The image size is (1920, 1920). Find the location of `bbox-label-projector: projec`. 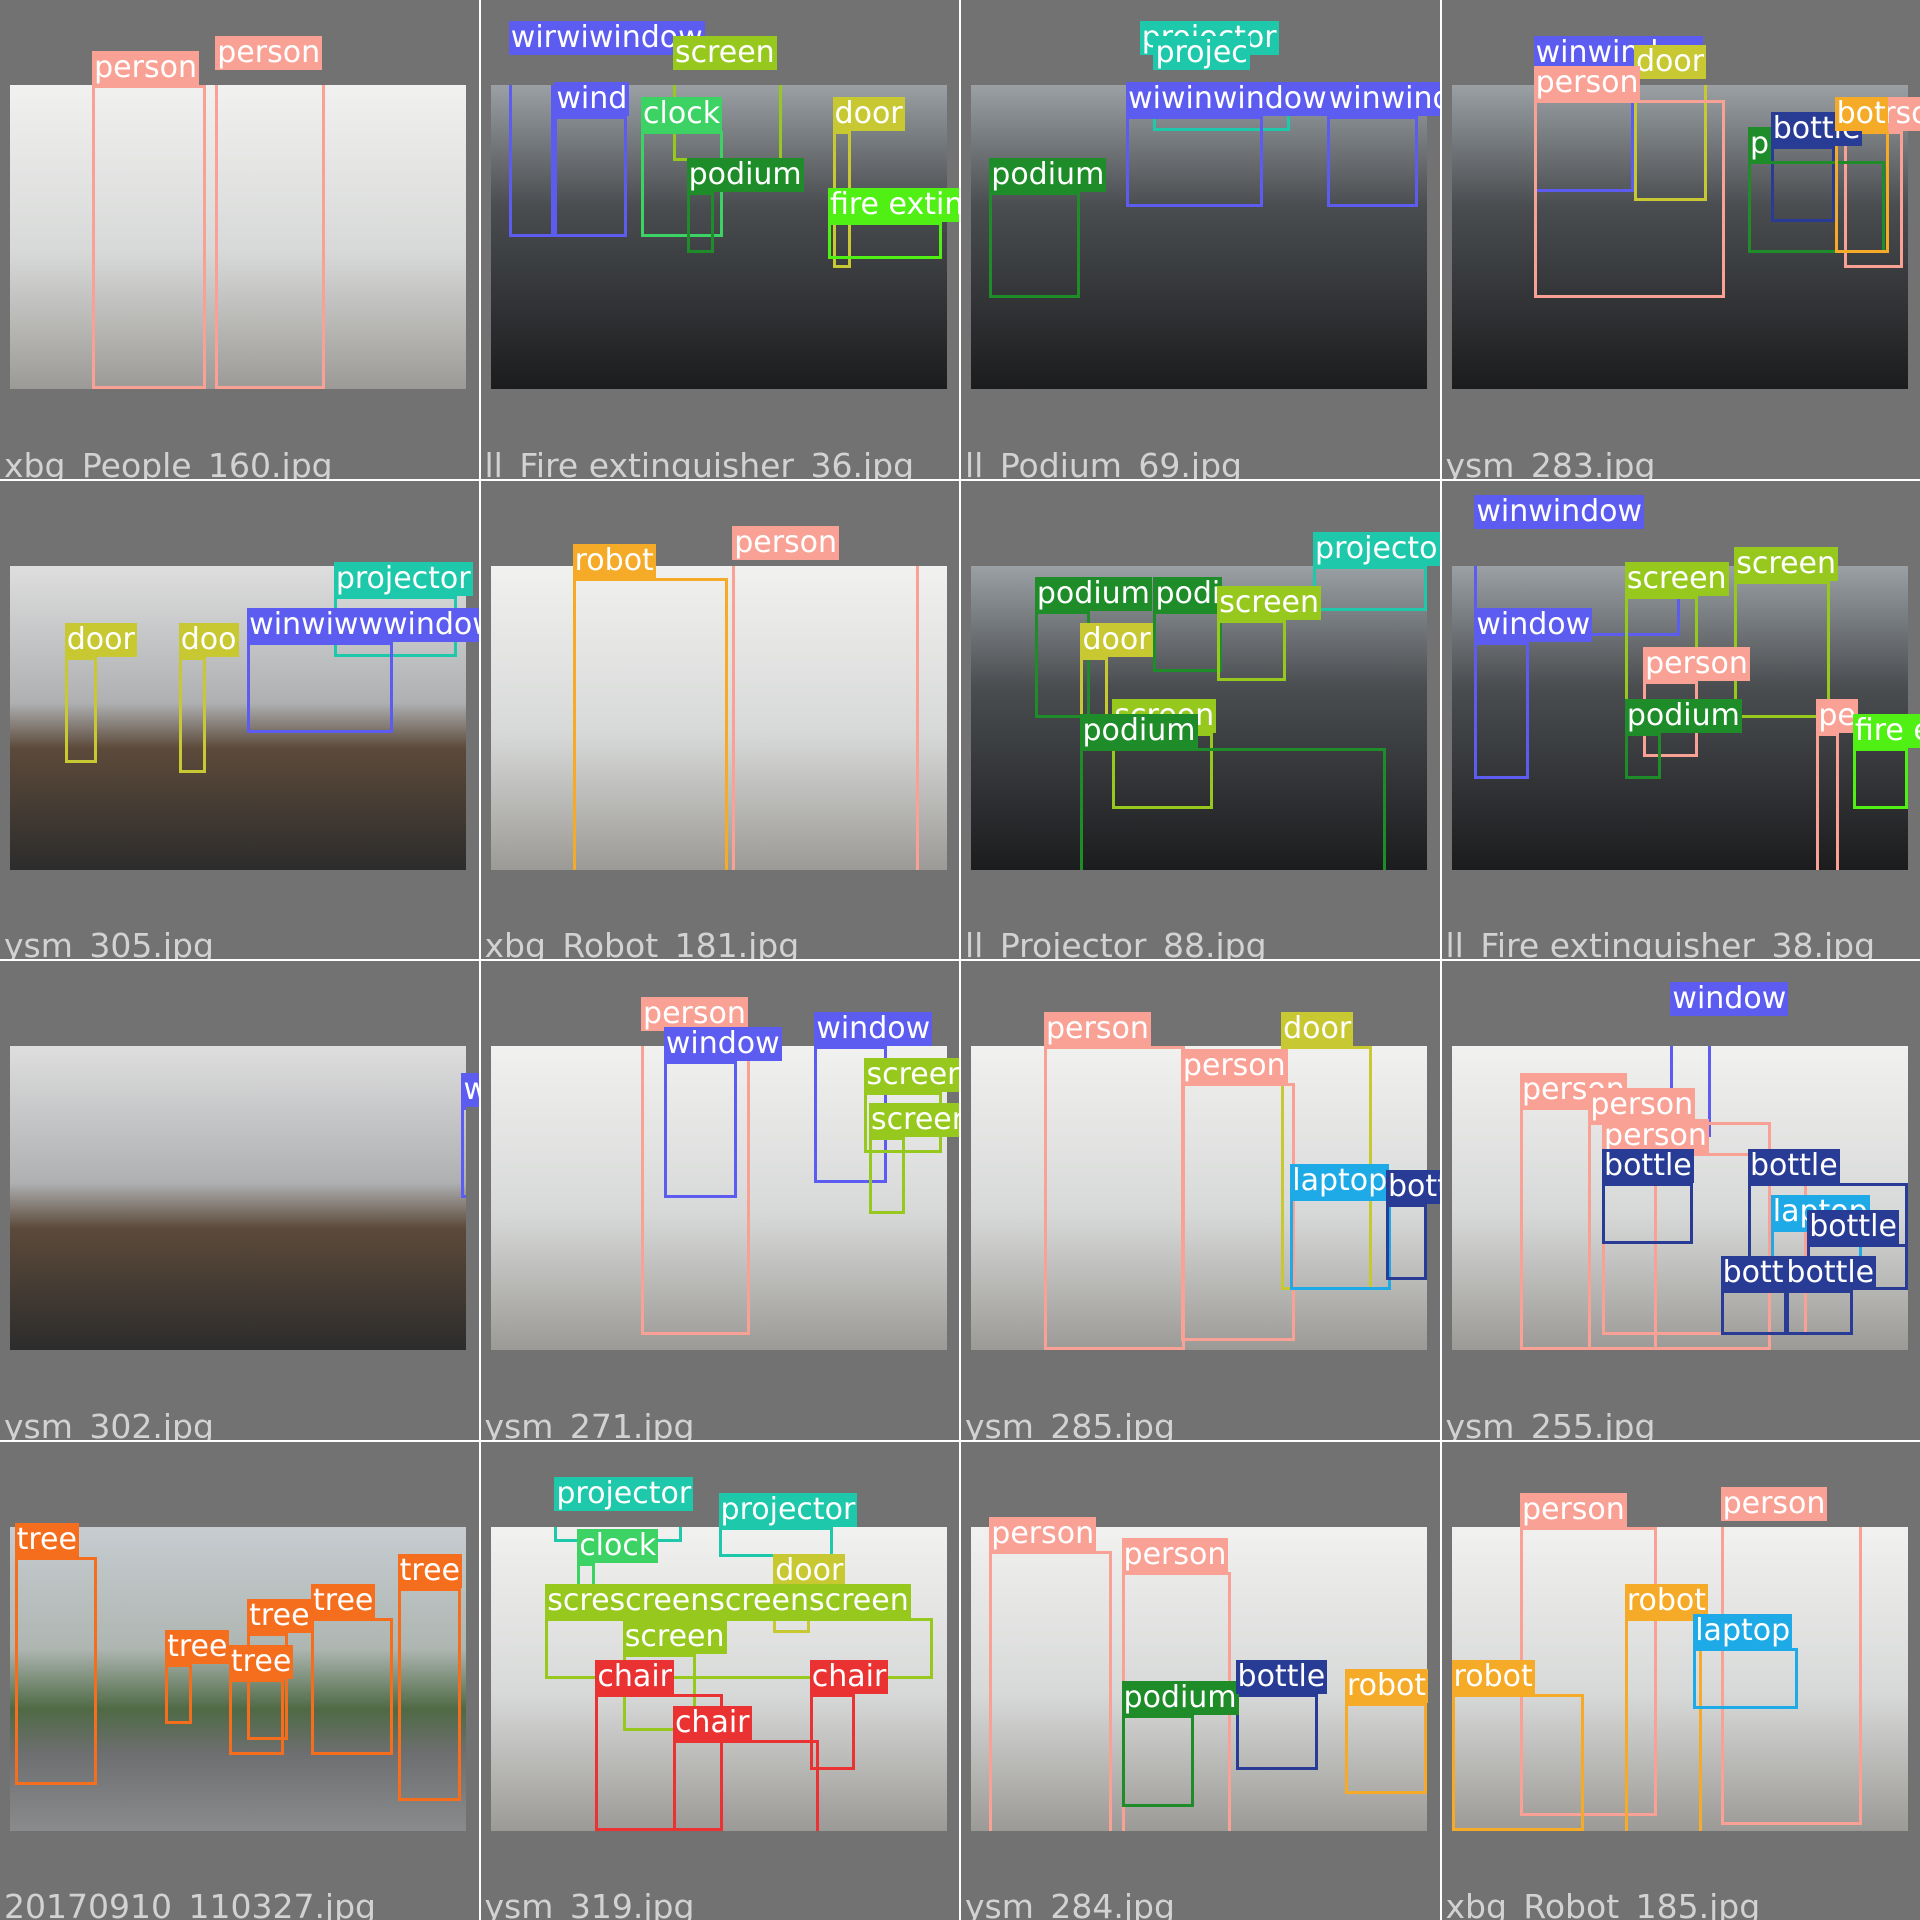

bbox-label-projector: projec is located at coordinates (1201, 52).